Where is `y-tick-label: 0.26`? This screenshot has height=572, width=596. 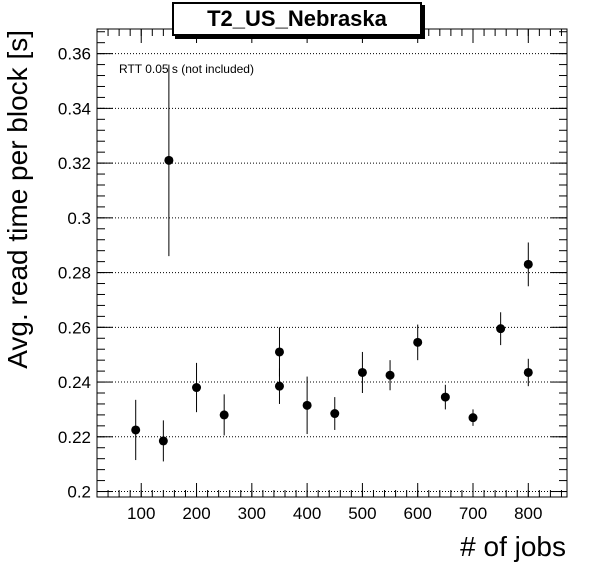 y-tick-label: 0.26 is located at coordinates (74, 327).